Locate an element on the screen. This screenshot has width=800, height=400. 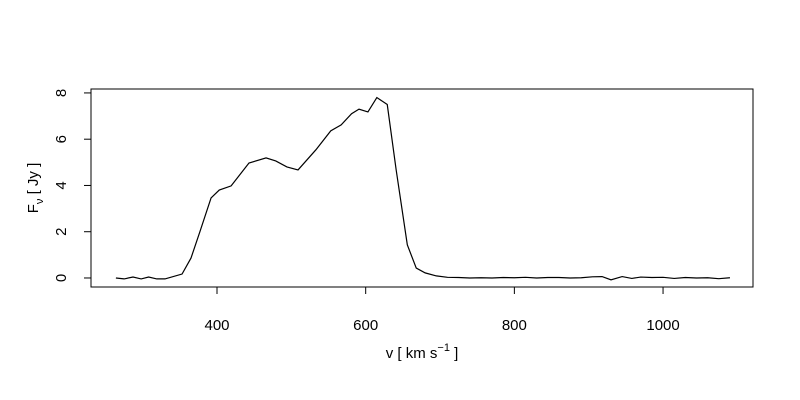
x-tick-label: 600 is located at coordinates (365, 325).